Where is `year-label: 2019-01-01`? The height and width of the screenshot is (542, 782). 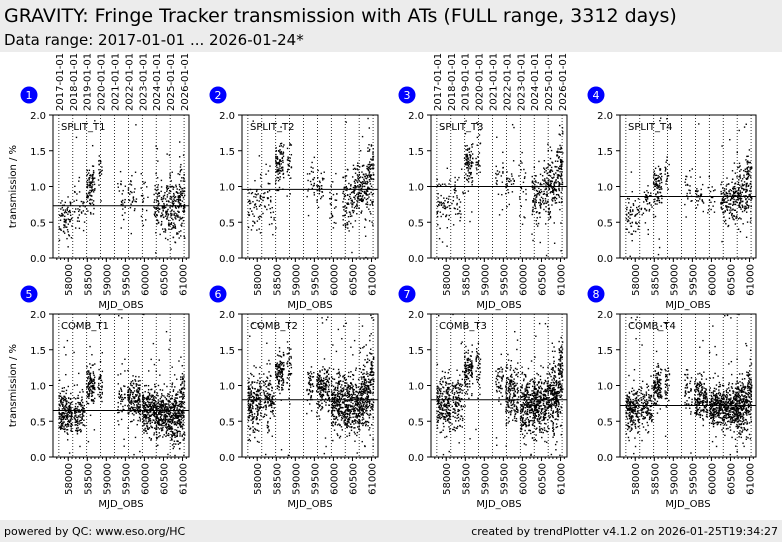 year-label: 2019-01-01 is located at coordinates (466, 82).